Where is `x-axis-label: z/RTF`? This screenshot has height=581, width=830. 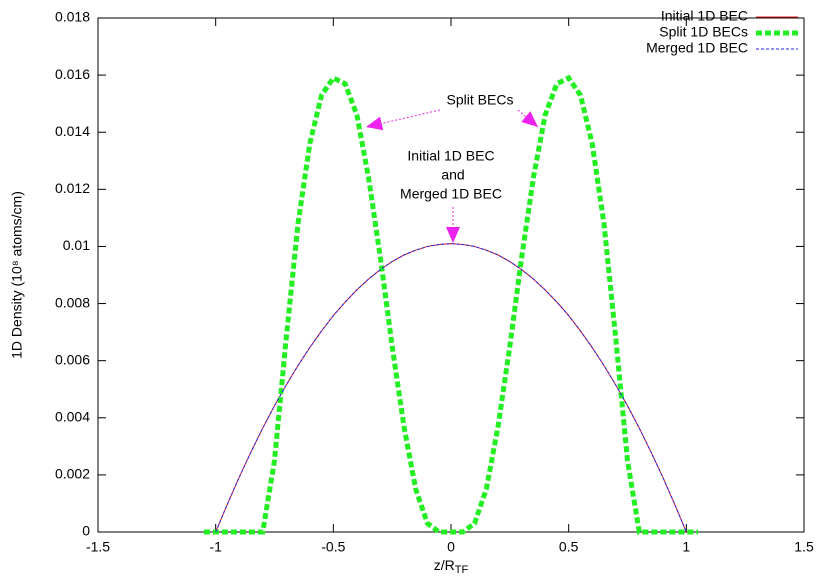 x-axis-label: z/RTF is located at coordinates (451, 566).